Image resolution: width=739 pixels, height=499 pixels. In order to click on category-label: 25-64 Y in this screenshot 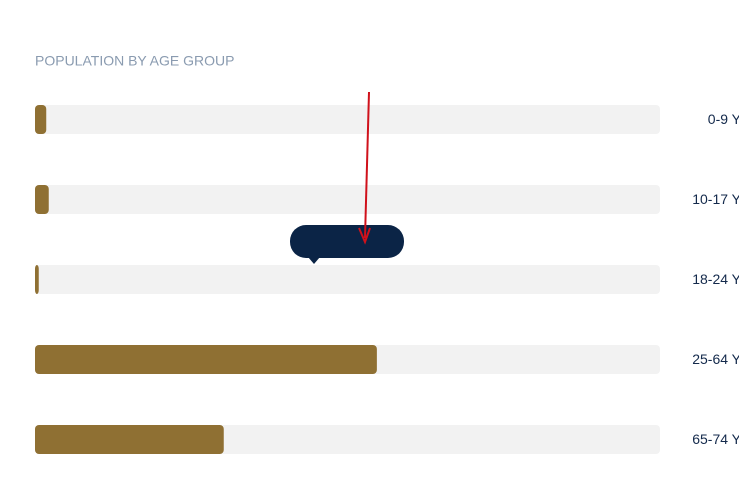, I will do `click(715, 359)`.